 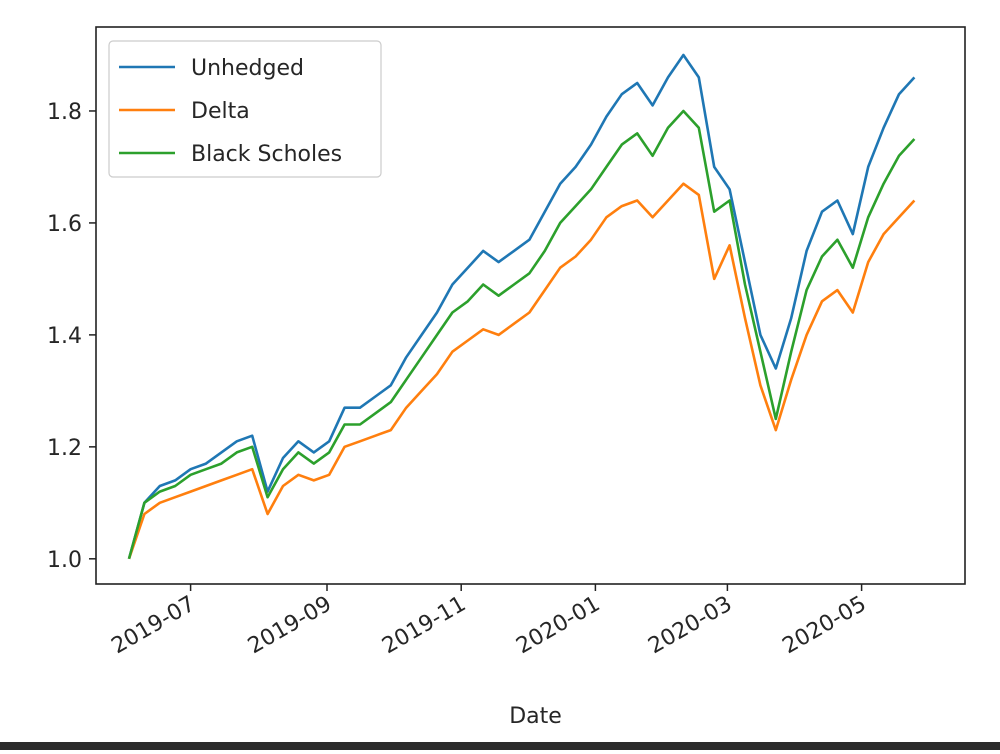 What do you see at coordinates (64, 560) in the screenshot?
I see `y-tick-label: 1.0` at bounding box center [64, 560].